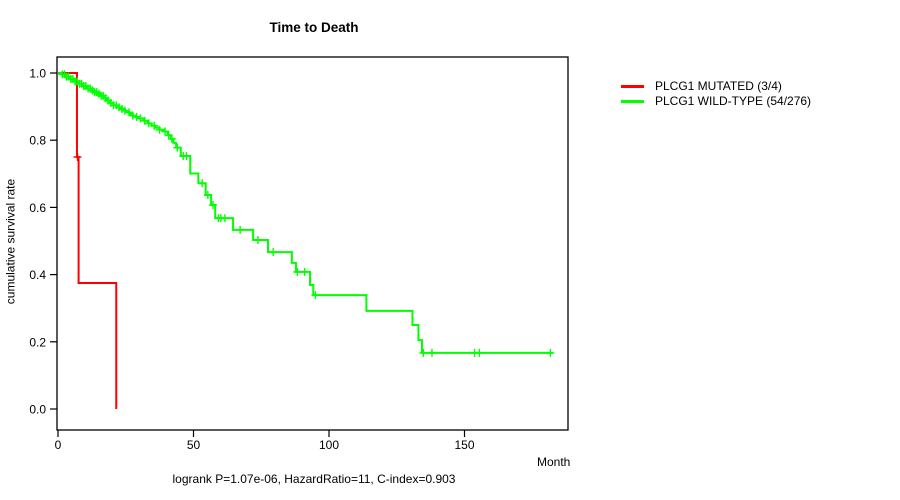 Image resolution: width=900 pixels, height=500 pixels. What do you see at coordinates (37, 208) in the screenshot?
I see `y-tick-label: 0.6` at bounding box center [37, 208].